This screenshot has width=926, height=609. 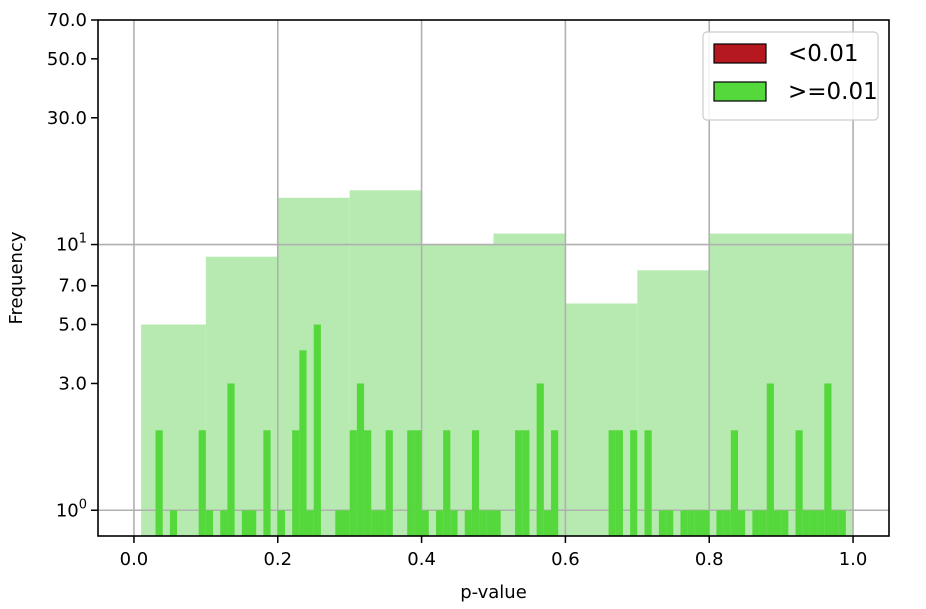 I want to click on y-tick-label: 10¹, so click(x=71, y=244).